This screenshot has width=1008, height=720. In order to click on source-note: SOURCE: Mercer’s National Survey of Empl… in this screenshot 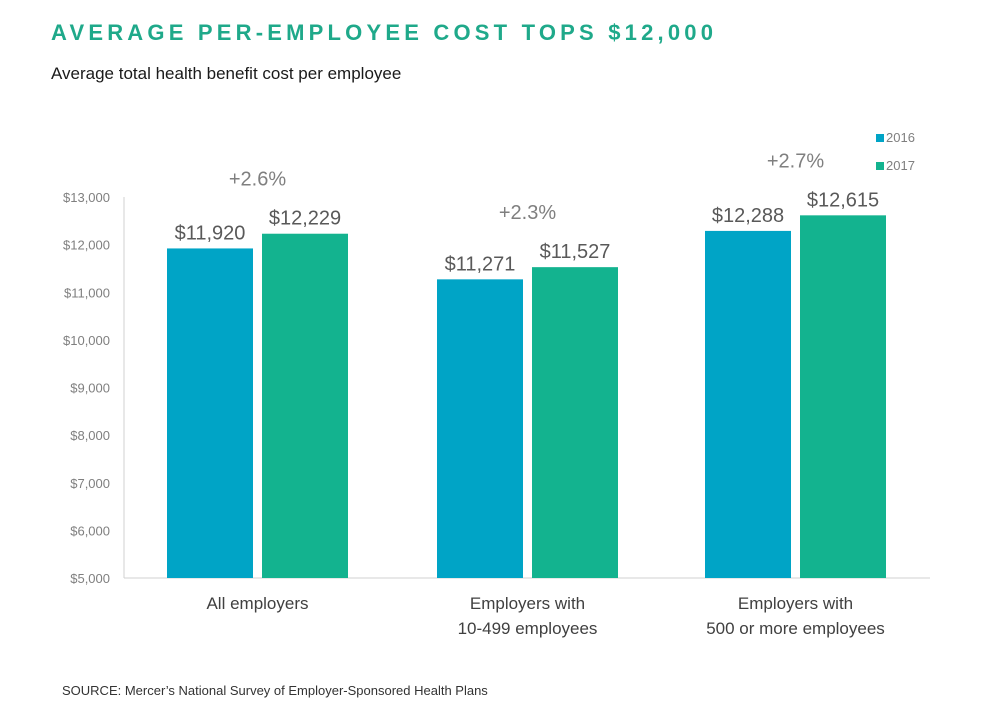, I will do `click(275, 690)`.